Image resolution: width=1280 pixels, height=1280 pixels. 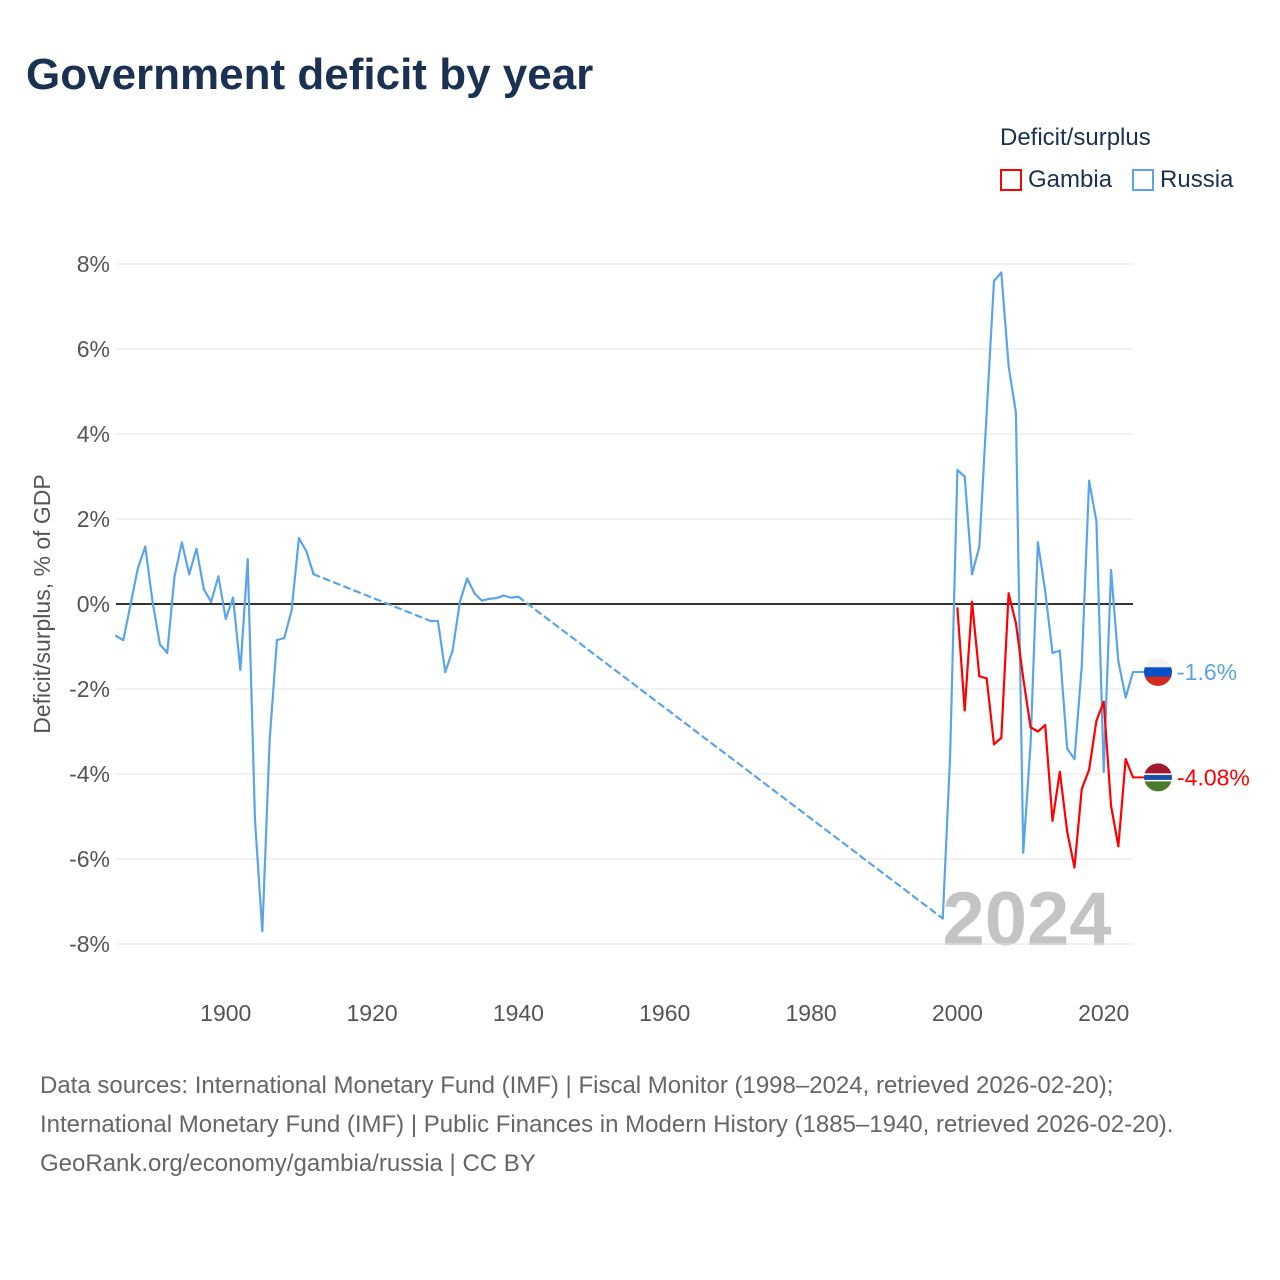 What do you see at coordinates (664, 1013) in the screenshot?
I see `x-tick-label: 1960` at bounding box center [664, 1013].